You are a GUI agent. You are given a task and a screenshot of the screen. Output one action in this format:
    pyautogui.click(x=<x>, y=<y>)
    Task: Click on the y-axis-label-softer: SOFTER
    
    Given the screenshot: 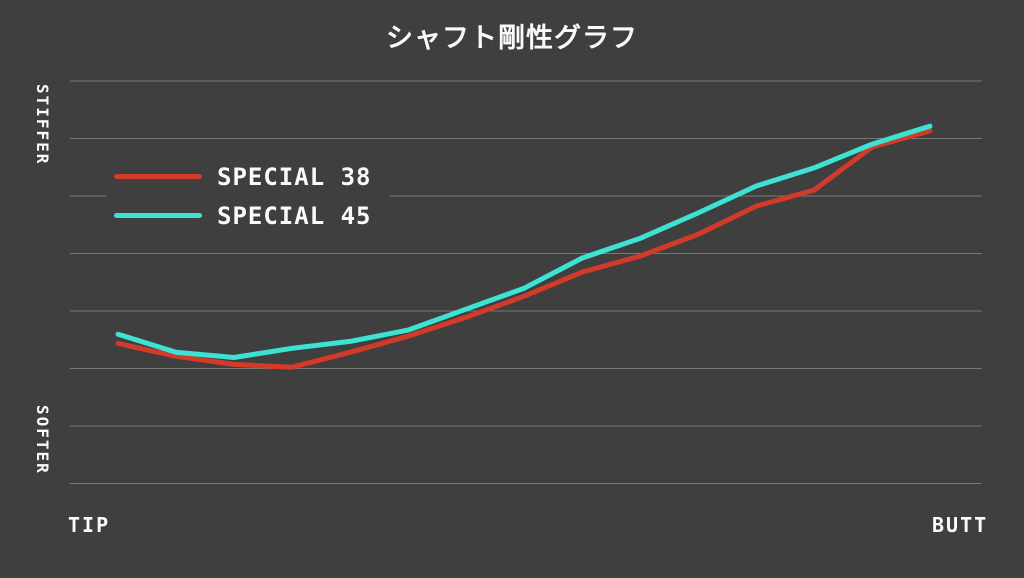 What is the action you would take?
    pyautogui.click(x=42, y=440)
    